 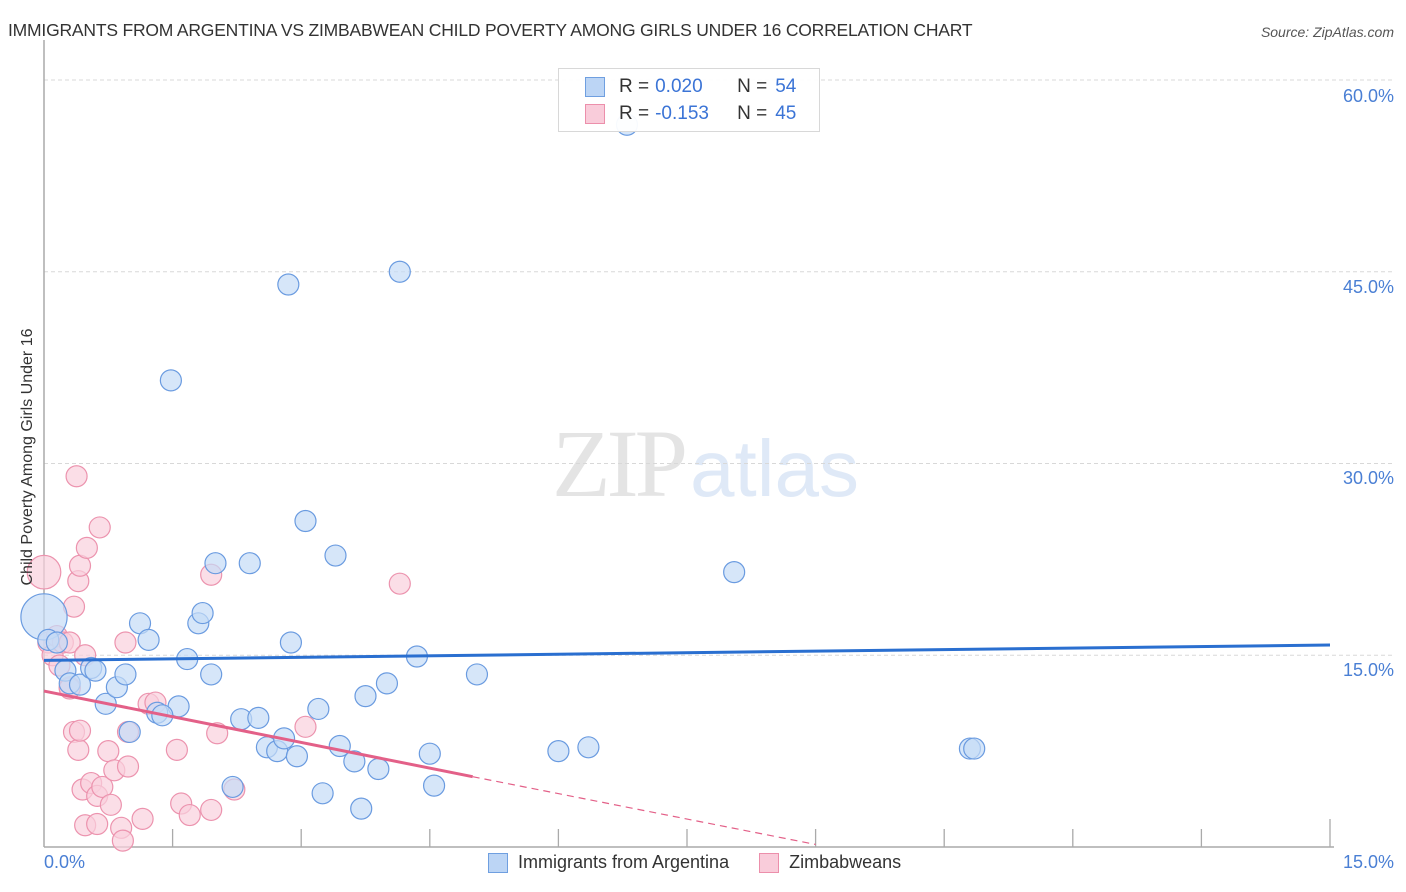 I want to click on legend-row-zimbabweans: R = -0.153 N = 45, so click(x=690, y=114).